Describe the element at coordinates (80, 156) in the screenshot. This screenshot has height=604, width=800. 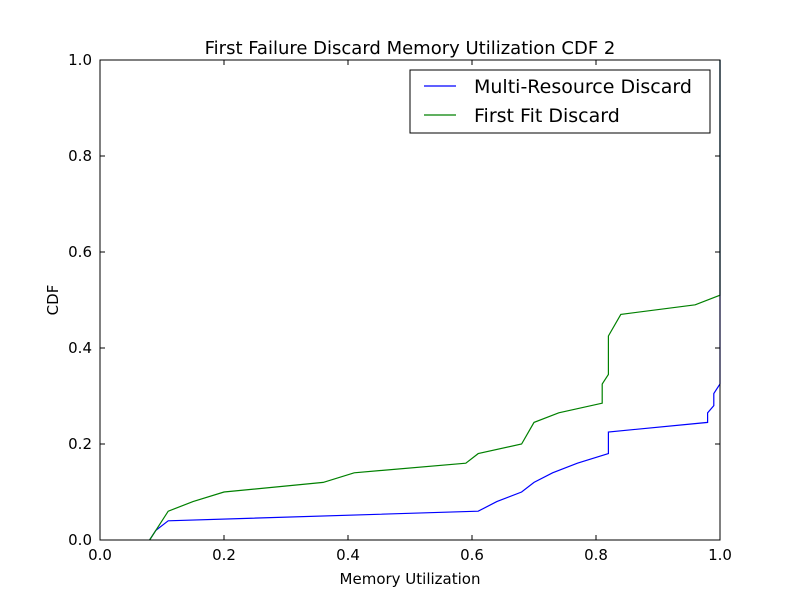
I see `y-tick-label: 0.8` at that location.